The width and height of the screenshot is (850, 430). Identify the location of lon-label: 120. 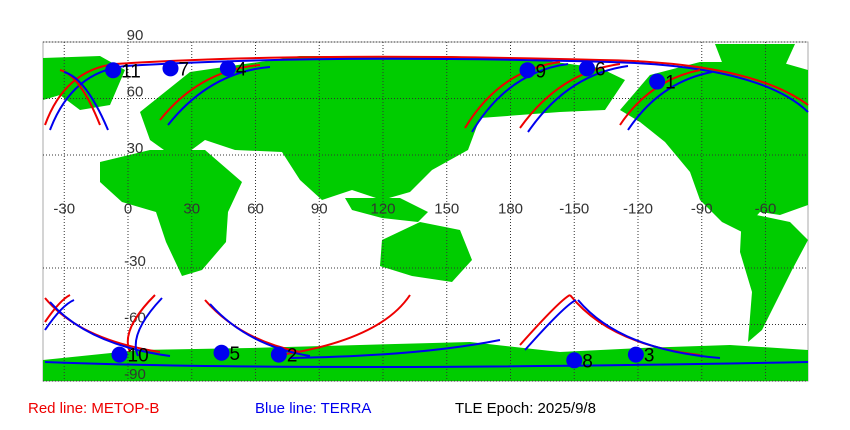
(382, 209).